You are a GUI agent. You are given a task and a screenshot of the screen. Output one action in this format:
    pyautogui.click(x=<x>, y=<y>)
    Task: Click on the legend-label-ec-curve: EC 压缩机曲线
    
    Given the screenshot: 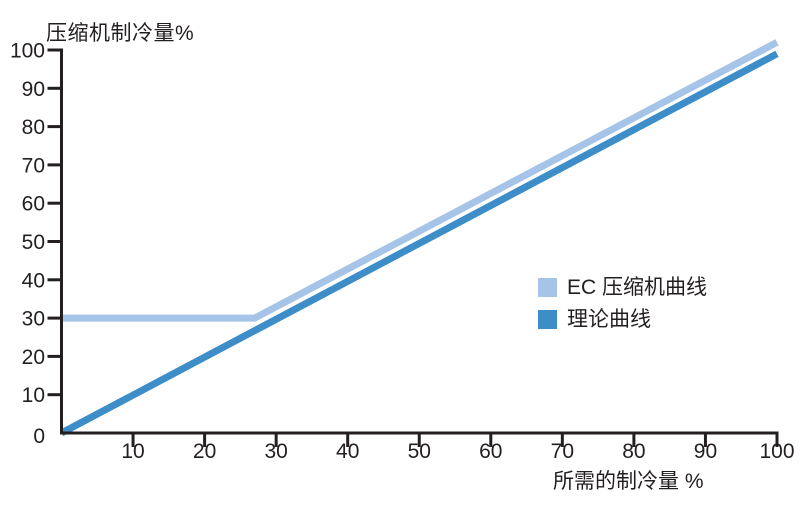 What is the action you would take?
    pyautogui.click(x=637, y=287)
    